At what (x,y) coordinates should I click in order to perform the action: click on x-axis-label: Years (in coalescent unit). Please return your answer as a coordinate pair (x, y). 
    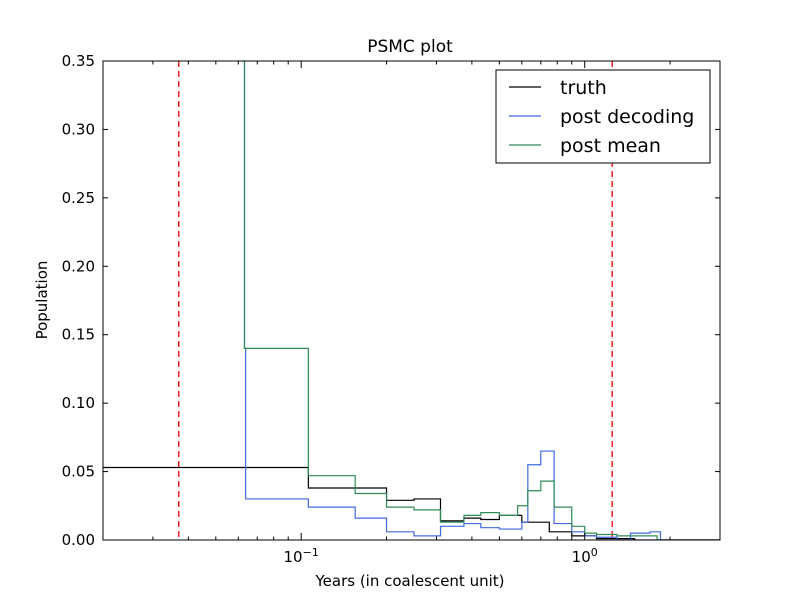
    Looking at the image, I should click on (409, 581).